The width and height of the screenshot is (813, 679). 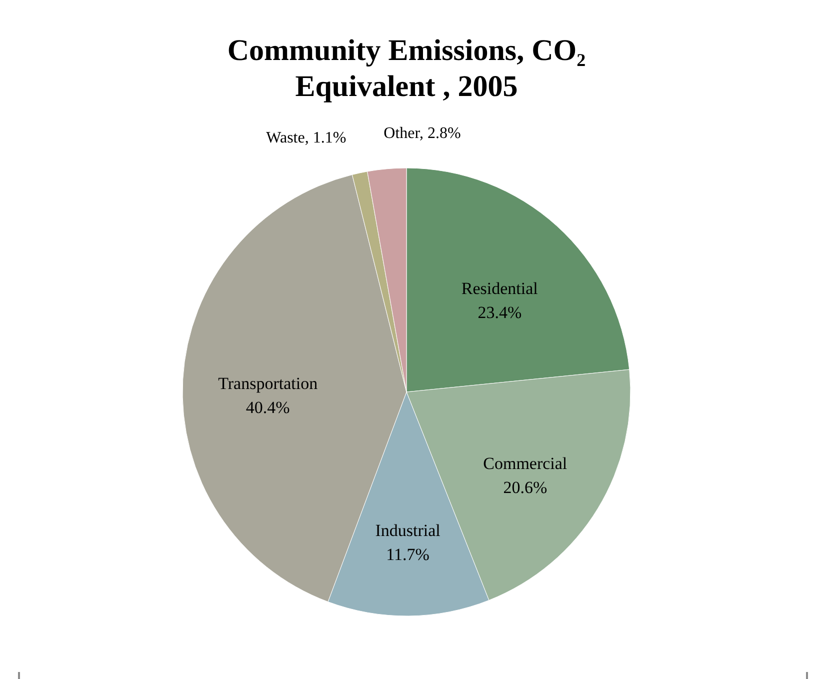 What do you see at coordinates (406, 68) in the screenshot?
I see `chart-title: Community Emissions, CO₂ Equivalent , 2005` at bounding box center [406, 68].